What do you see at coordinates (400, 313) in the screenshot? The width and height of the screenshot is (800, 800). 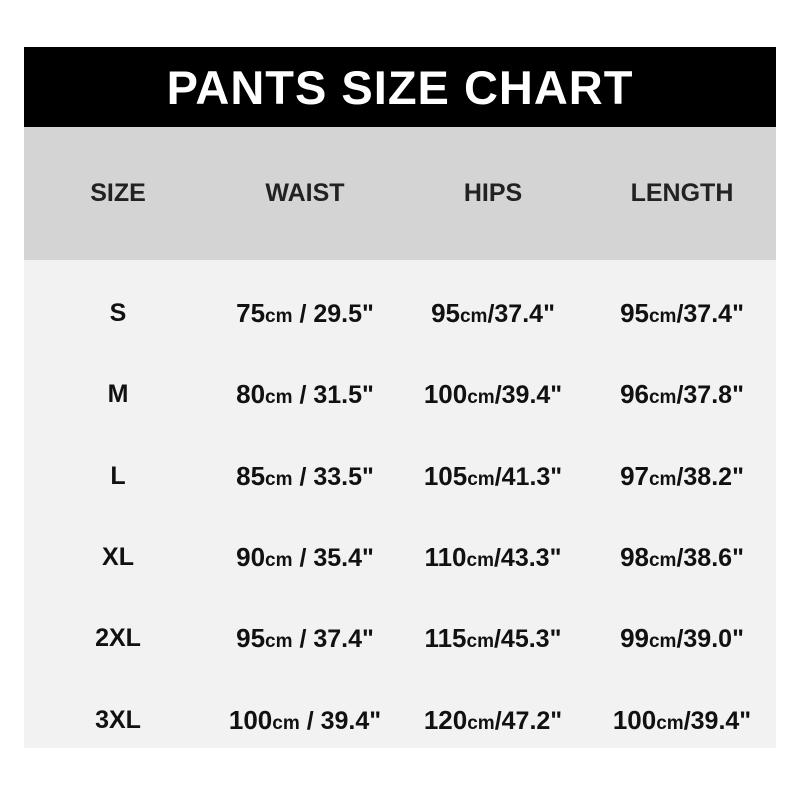 I see `table-row: S 75cm / 29.5" 95cm/37.4" 95cm/37.4"` at bounding box center [400, 313].